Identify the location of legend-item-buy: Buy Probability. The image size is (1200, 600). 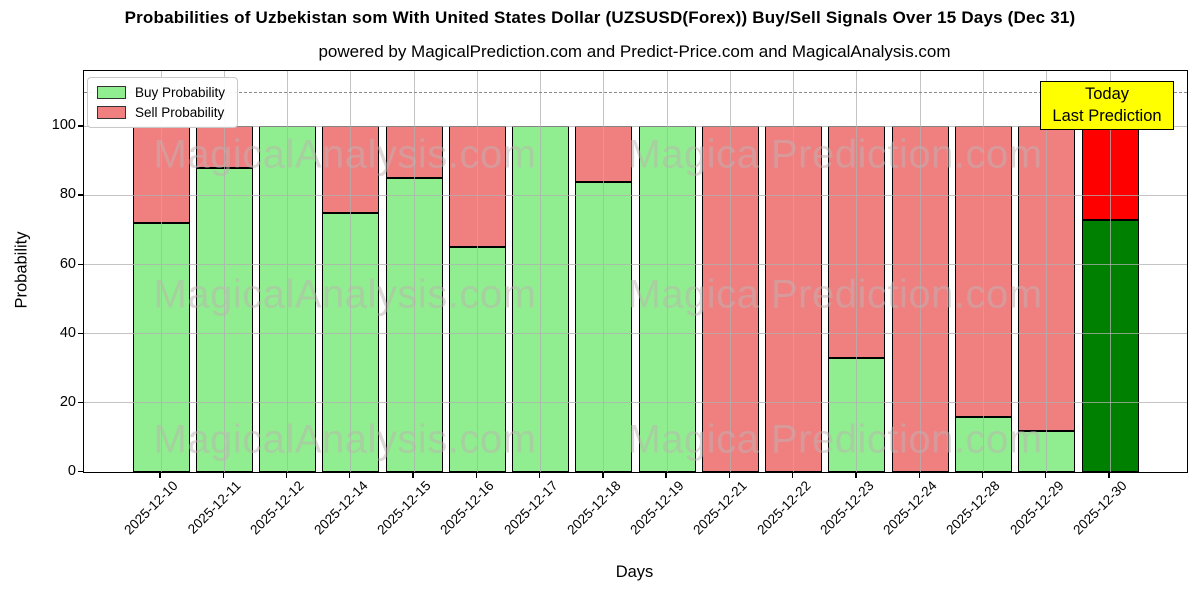
(161, 92).